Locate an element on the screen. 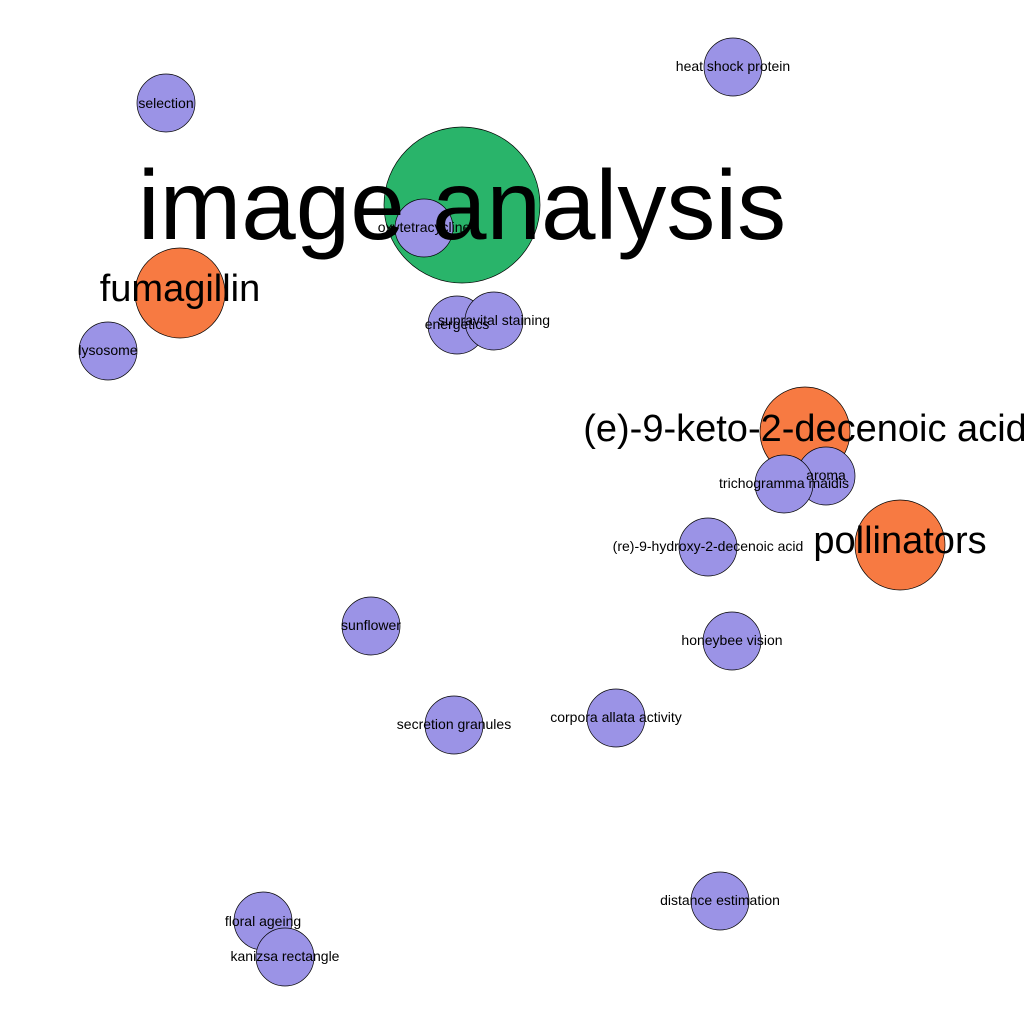 The width and height of the screenshot is (1024, 1024). node-circle-re-9-hydroxy-2-decenoic-acid is located at coordinates (708, 547).